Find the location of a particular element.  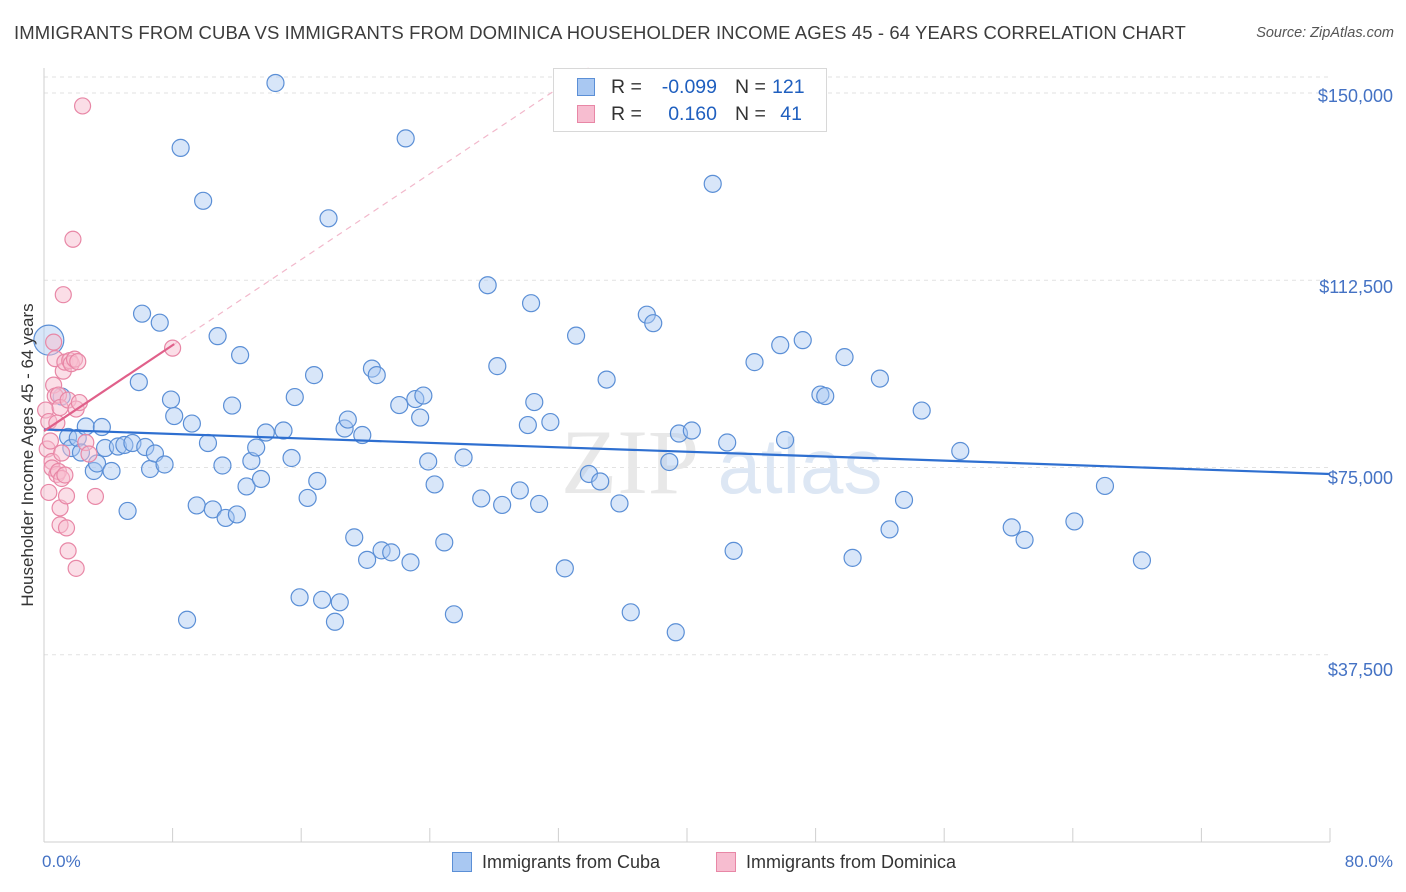

watermark: ZIP atlas is located at coordinates (721, 462).